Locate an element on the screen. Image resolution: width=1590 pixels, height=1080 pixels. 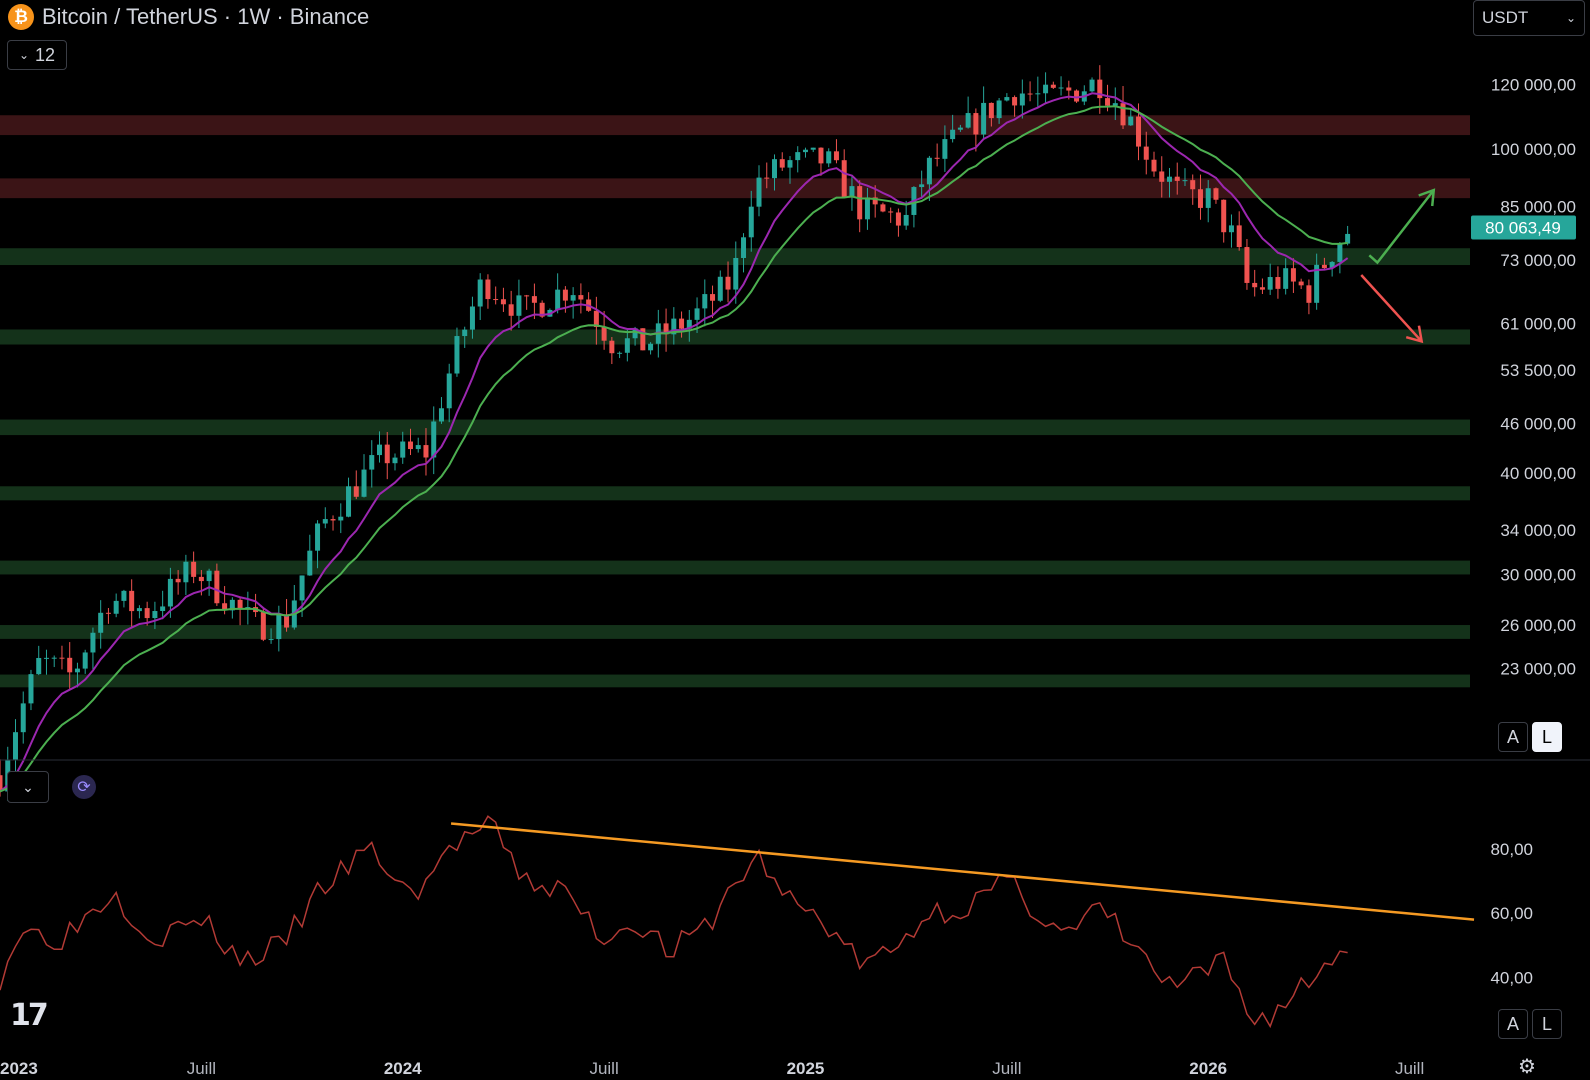
time-tick-label: 2026 is located at coordinates (1208, 1068).